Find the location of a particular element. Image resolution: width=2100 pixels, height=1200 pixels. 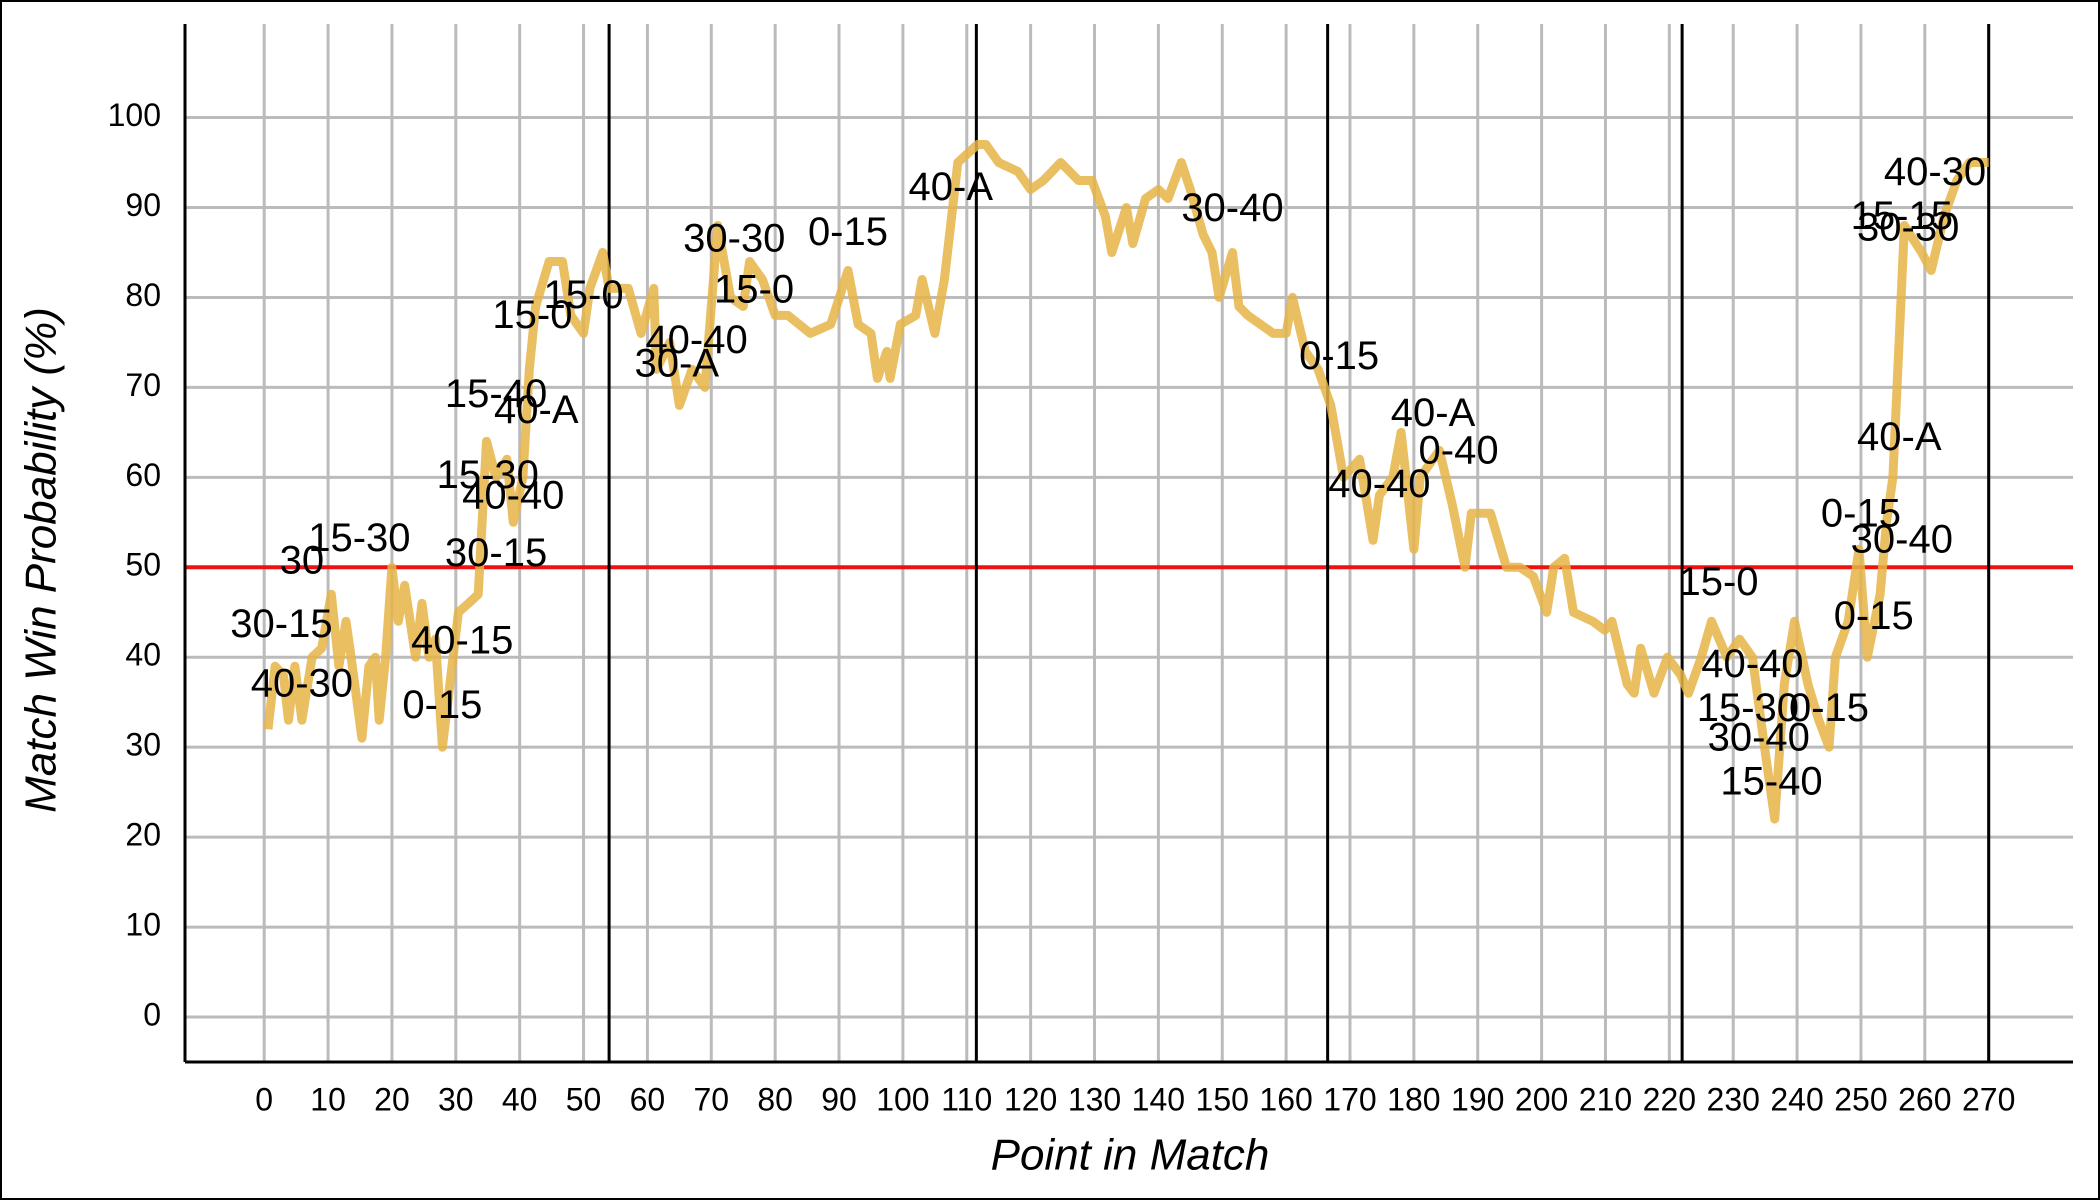

y-tick-label: 30 is located at coordinates (143, 745).